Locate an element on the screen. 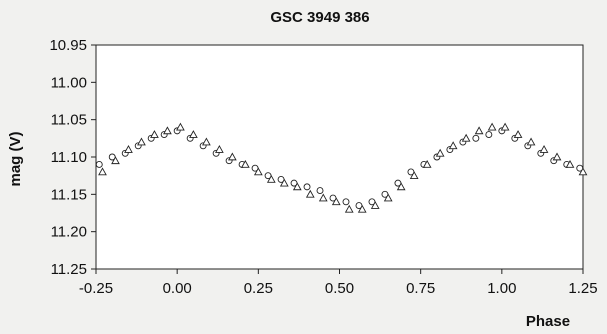 The image size is (607, 334). x-axis-title: Phase is located at coordinates (548, 321).